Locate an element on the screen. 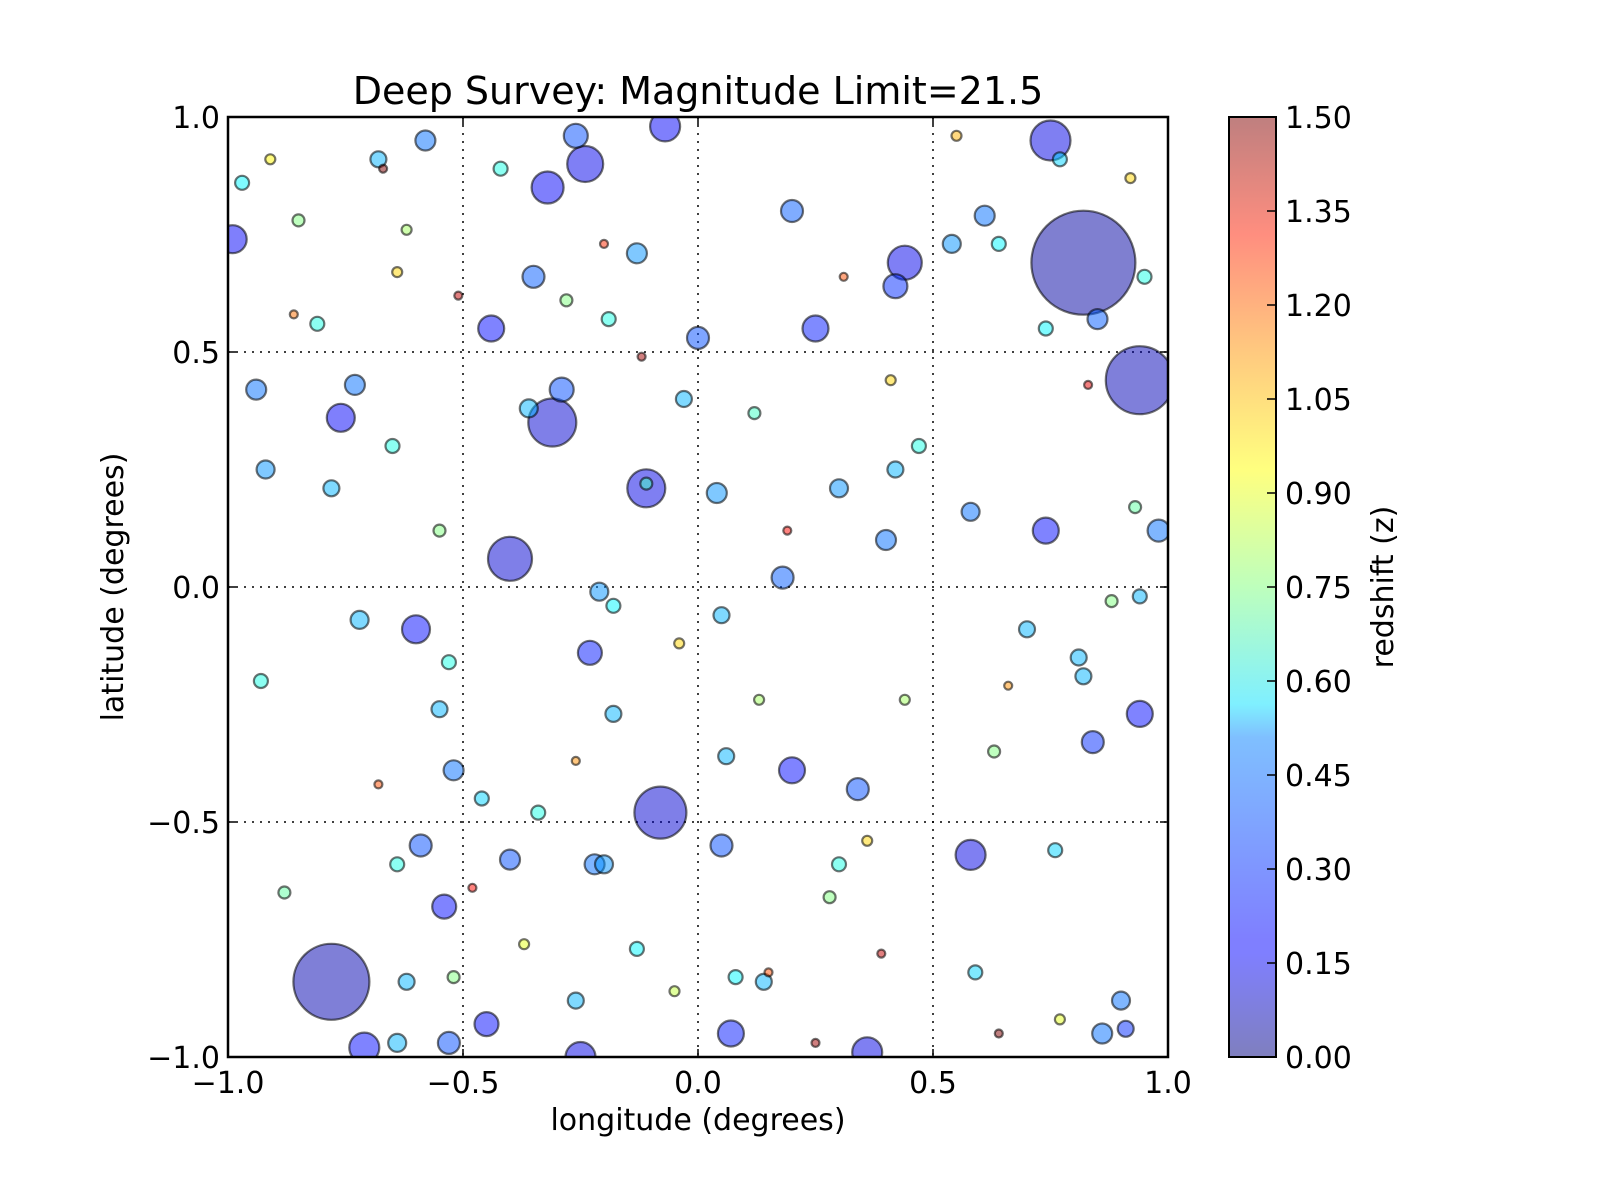 The height and width of the screenshot is (1200, 1600). colorbar-tick-label: 0.00 is located at coordinates (1318, 1058).